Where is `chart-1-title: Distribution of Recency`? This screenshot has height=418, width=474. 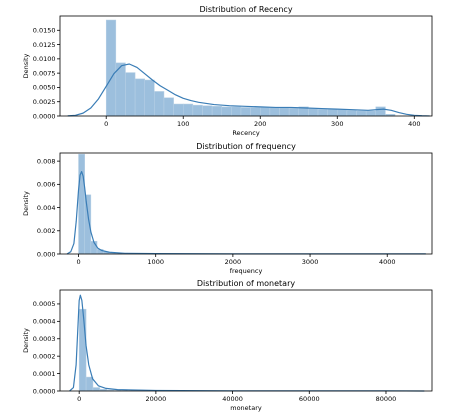 chart-1-title: Distribution of Recency is located at coordinates (245, 9).